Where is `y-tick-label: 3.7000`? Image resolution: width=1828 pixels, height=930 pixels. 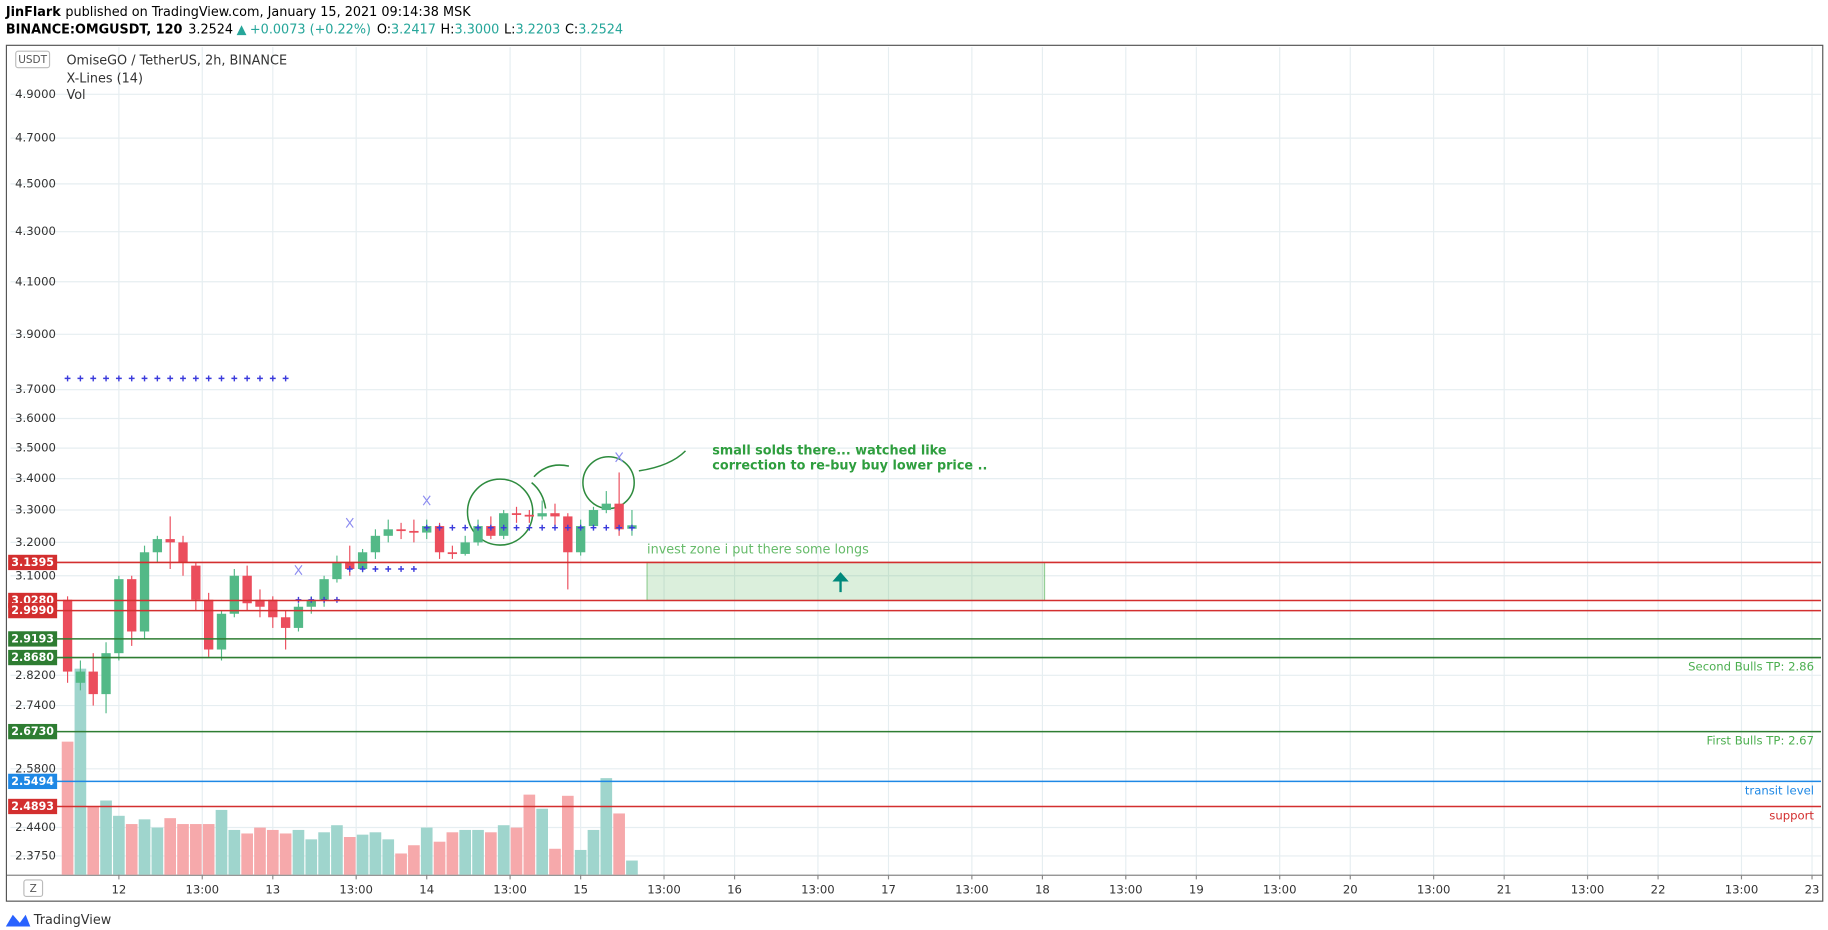
y-tick-label: 3.7000 is located at coordinates (35, 389).